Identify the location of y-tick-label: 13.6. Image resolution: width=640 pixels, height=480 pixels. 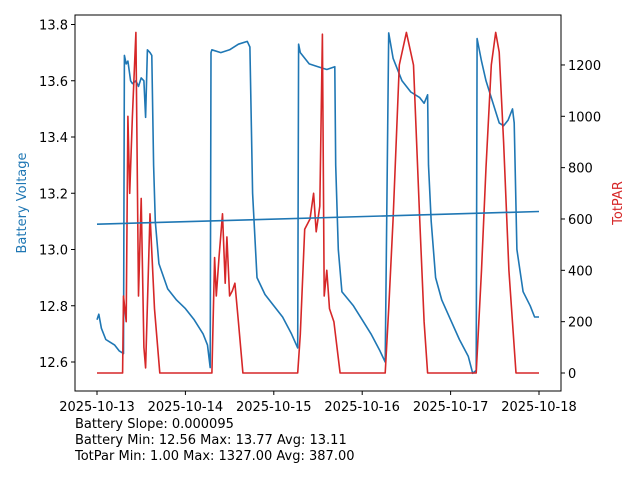
(53, 82).